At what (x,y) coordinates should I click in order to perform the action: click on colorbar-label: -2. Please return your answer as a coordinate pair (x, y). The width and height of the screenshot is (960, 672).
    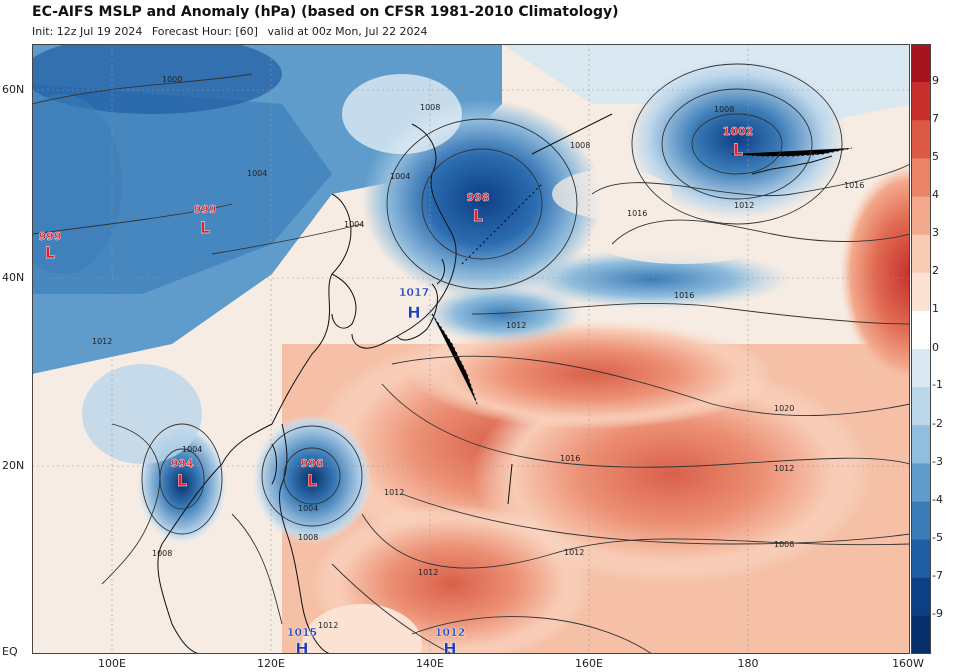
    Looking at the image, I should click on (937, 423).